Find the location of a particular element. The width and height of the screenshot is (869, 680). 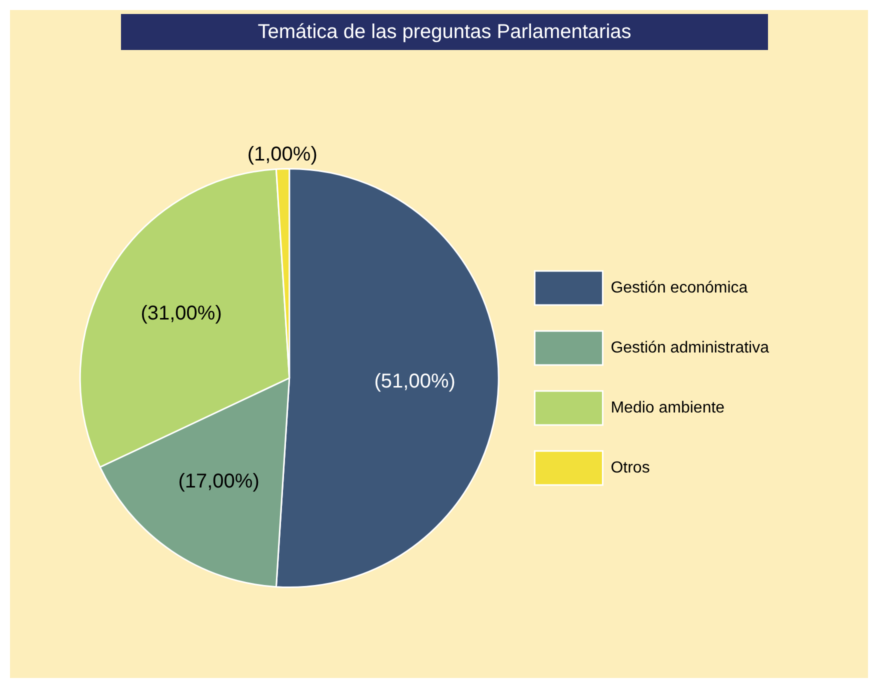

chart-title: Temática de las preguntas Parlamentarias is located at coordinates (444, 32).